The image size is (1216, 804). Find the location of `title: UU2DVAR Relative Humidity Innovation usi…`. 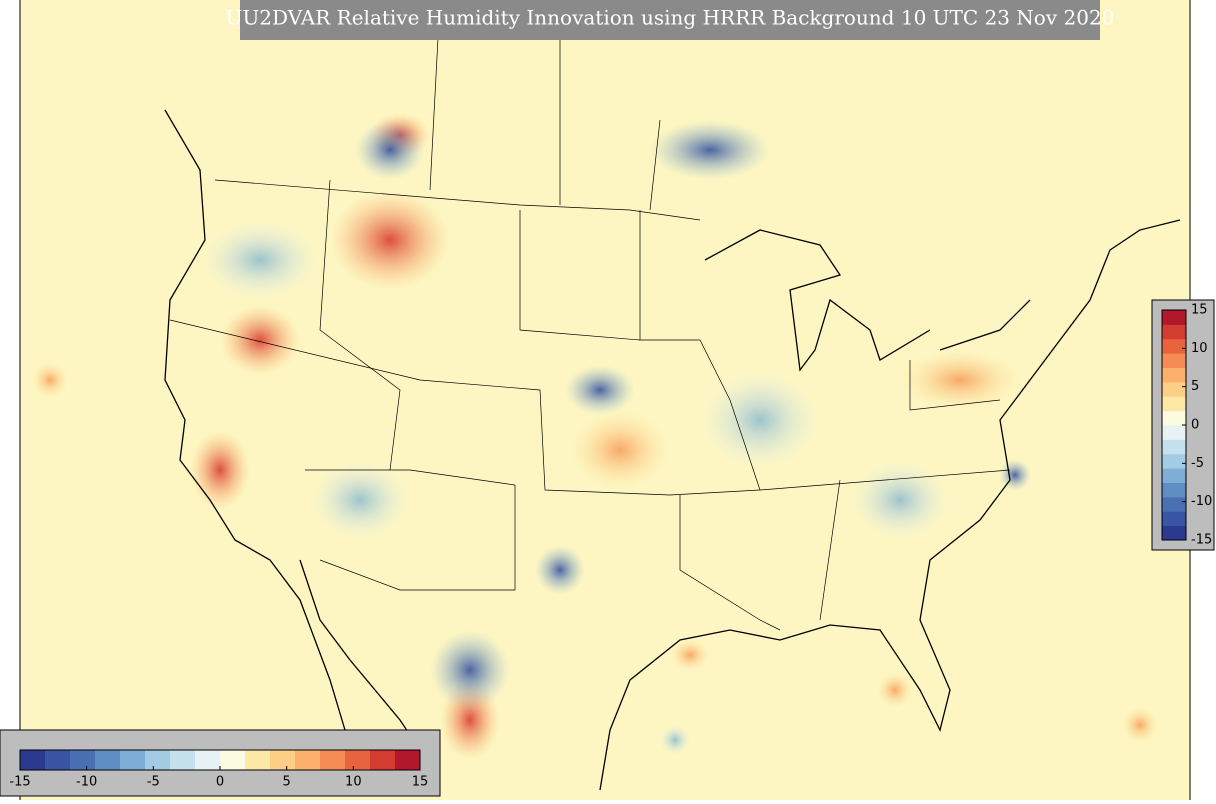

title: UU2DVAR Relative Humidity Innovation usi… is located at coordinates (670, 18).